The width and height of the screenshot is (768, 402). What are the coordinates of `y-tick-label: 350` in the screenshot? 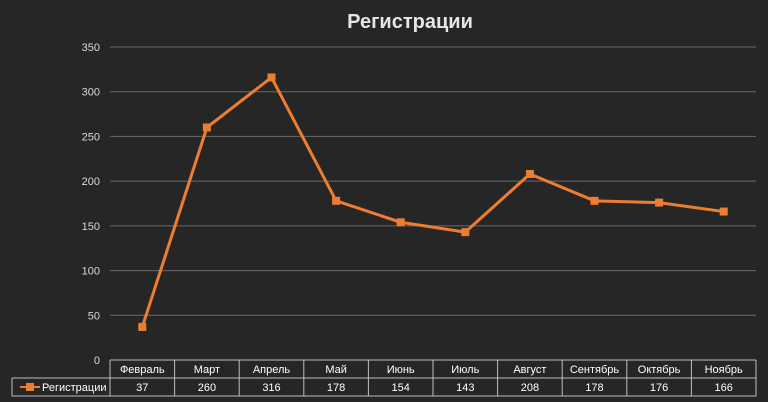 It's located at (91, 48).